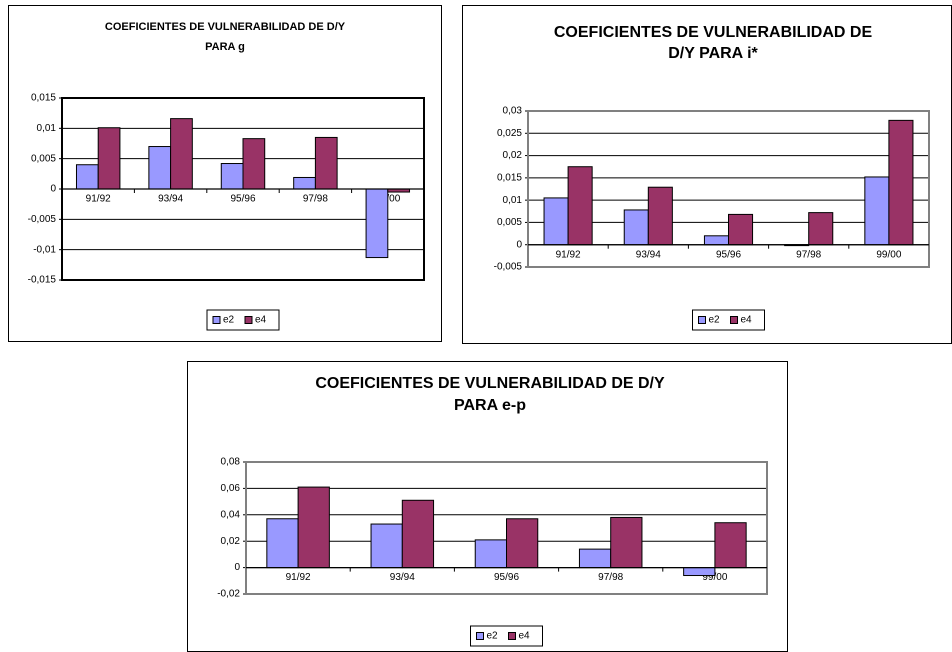  What do you see at coordinates (225, 47) in the screenshot?
I see `chart-title: PARA g` at bounding box center [225, 47].